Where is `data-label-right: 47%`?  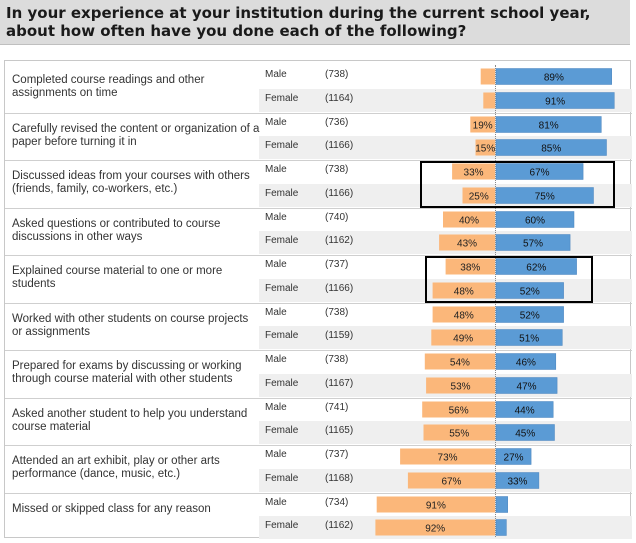 data-label-right: 47% is located at coordinates (527, 386).